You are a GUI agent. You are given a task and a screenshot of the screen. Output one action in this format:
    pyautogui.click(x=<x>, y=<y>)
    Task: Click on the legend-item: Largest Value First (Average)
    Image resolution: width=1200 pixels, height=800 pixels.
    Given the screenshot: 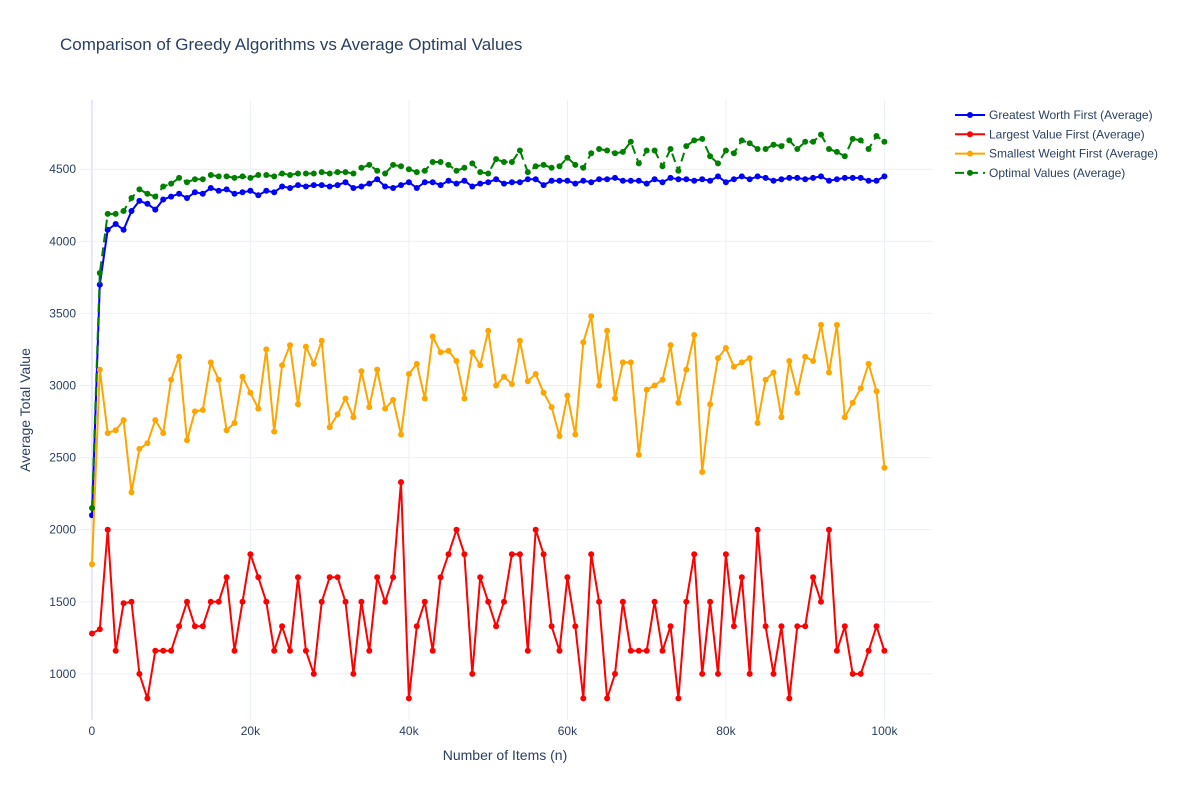 What is the action you would take?
    pyautogui.click(x=1050, y=134)
    